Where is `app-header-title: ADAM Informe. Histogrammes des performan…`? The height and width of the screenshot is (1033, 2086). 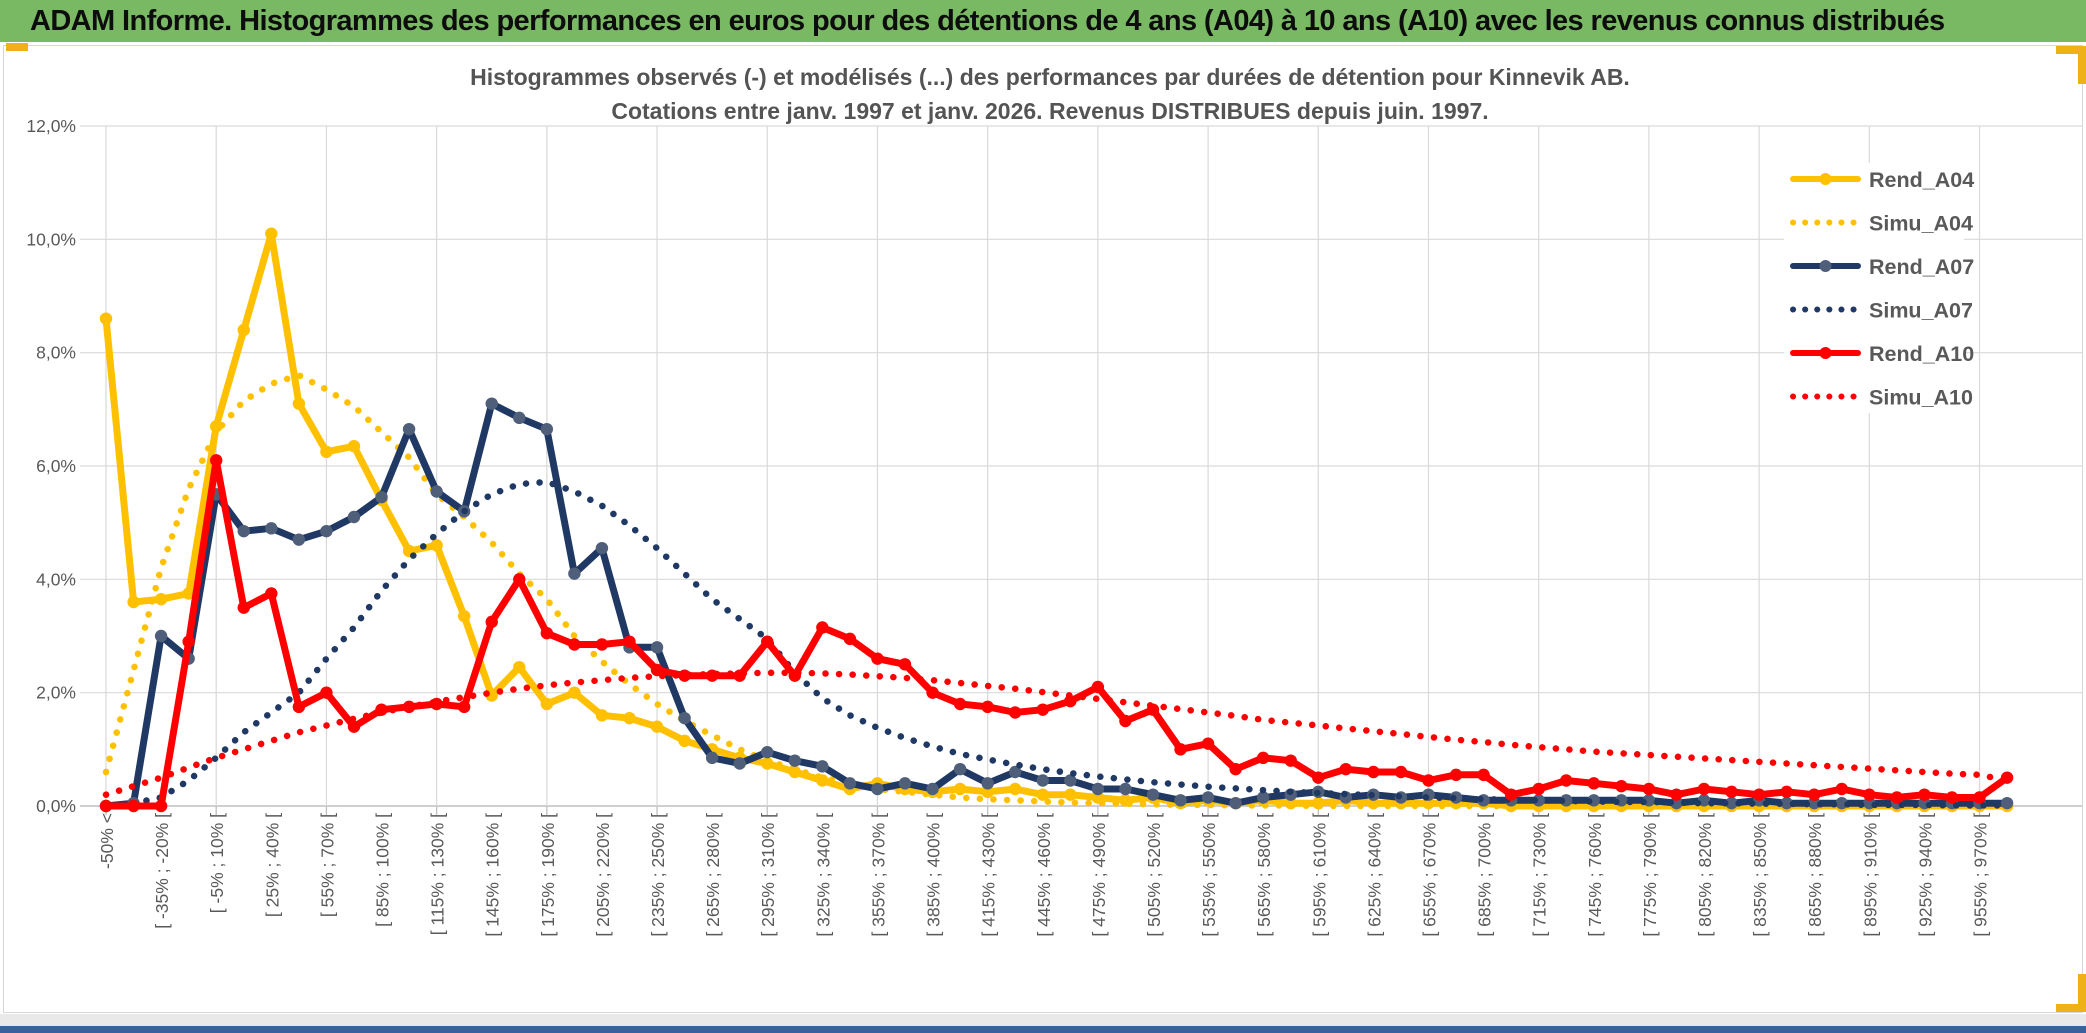 app-header-title: ADAM Informe. Histogrammes des performan… is located at coordinates (987, 20).